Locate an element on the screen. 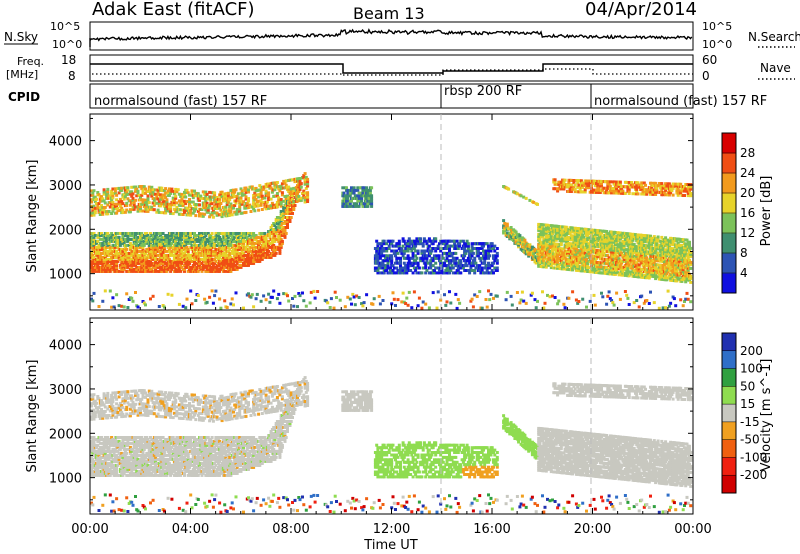  x-tick-label: 08:00 is located at coordinates (290, 529).